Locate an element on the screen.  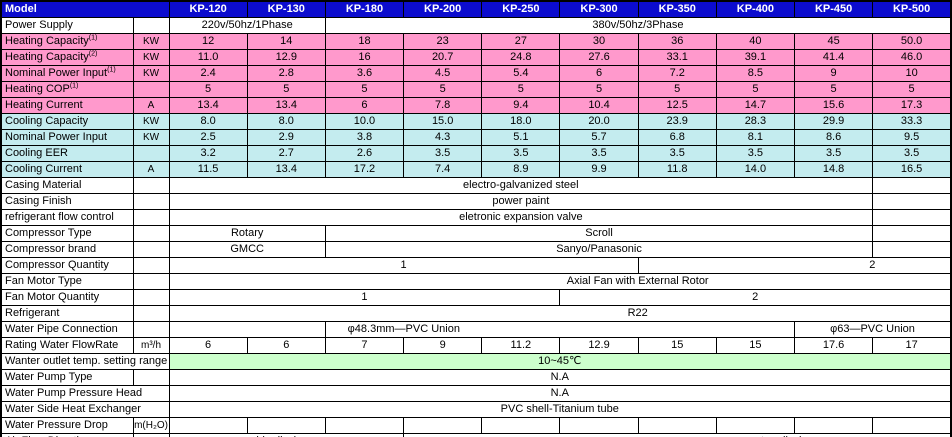
table-row: Casing Material electro-galvanized steel is located at coordinates (476, 185).